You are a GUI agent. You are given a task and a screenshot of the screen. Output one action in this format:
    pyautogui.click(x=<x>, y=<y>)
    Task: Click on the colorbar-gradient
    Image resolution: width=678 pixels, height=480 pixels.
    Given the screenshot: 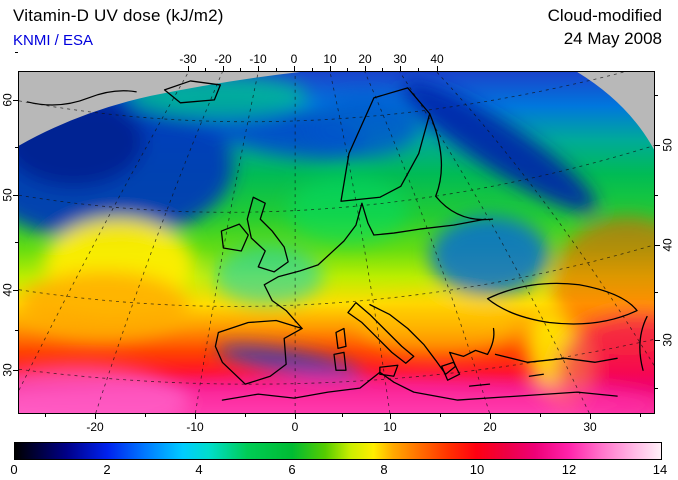 What is the action you would take?
    pyautogui.click(x=338, y=451)
    